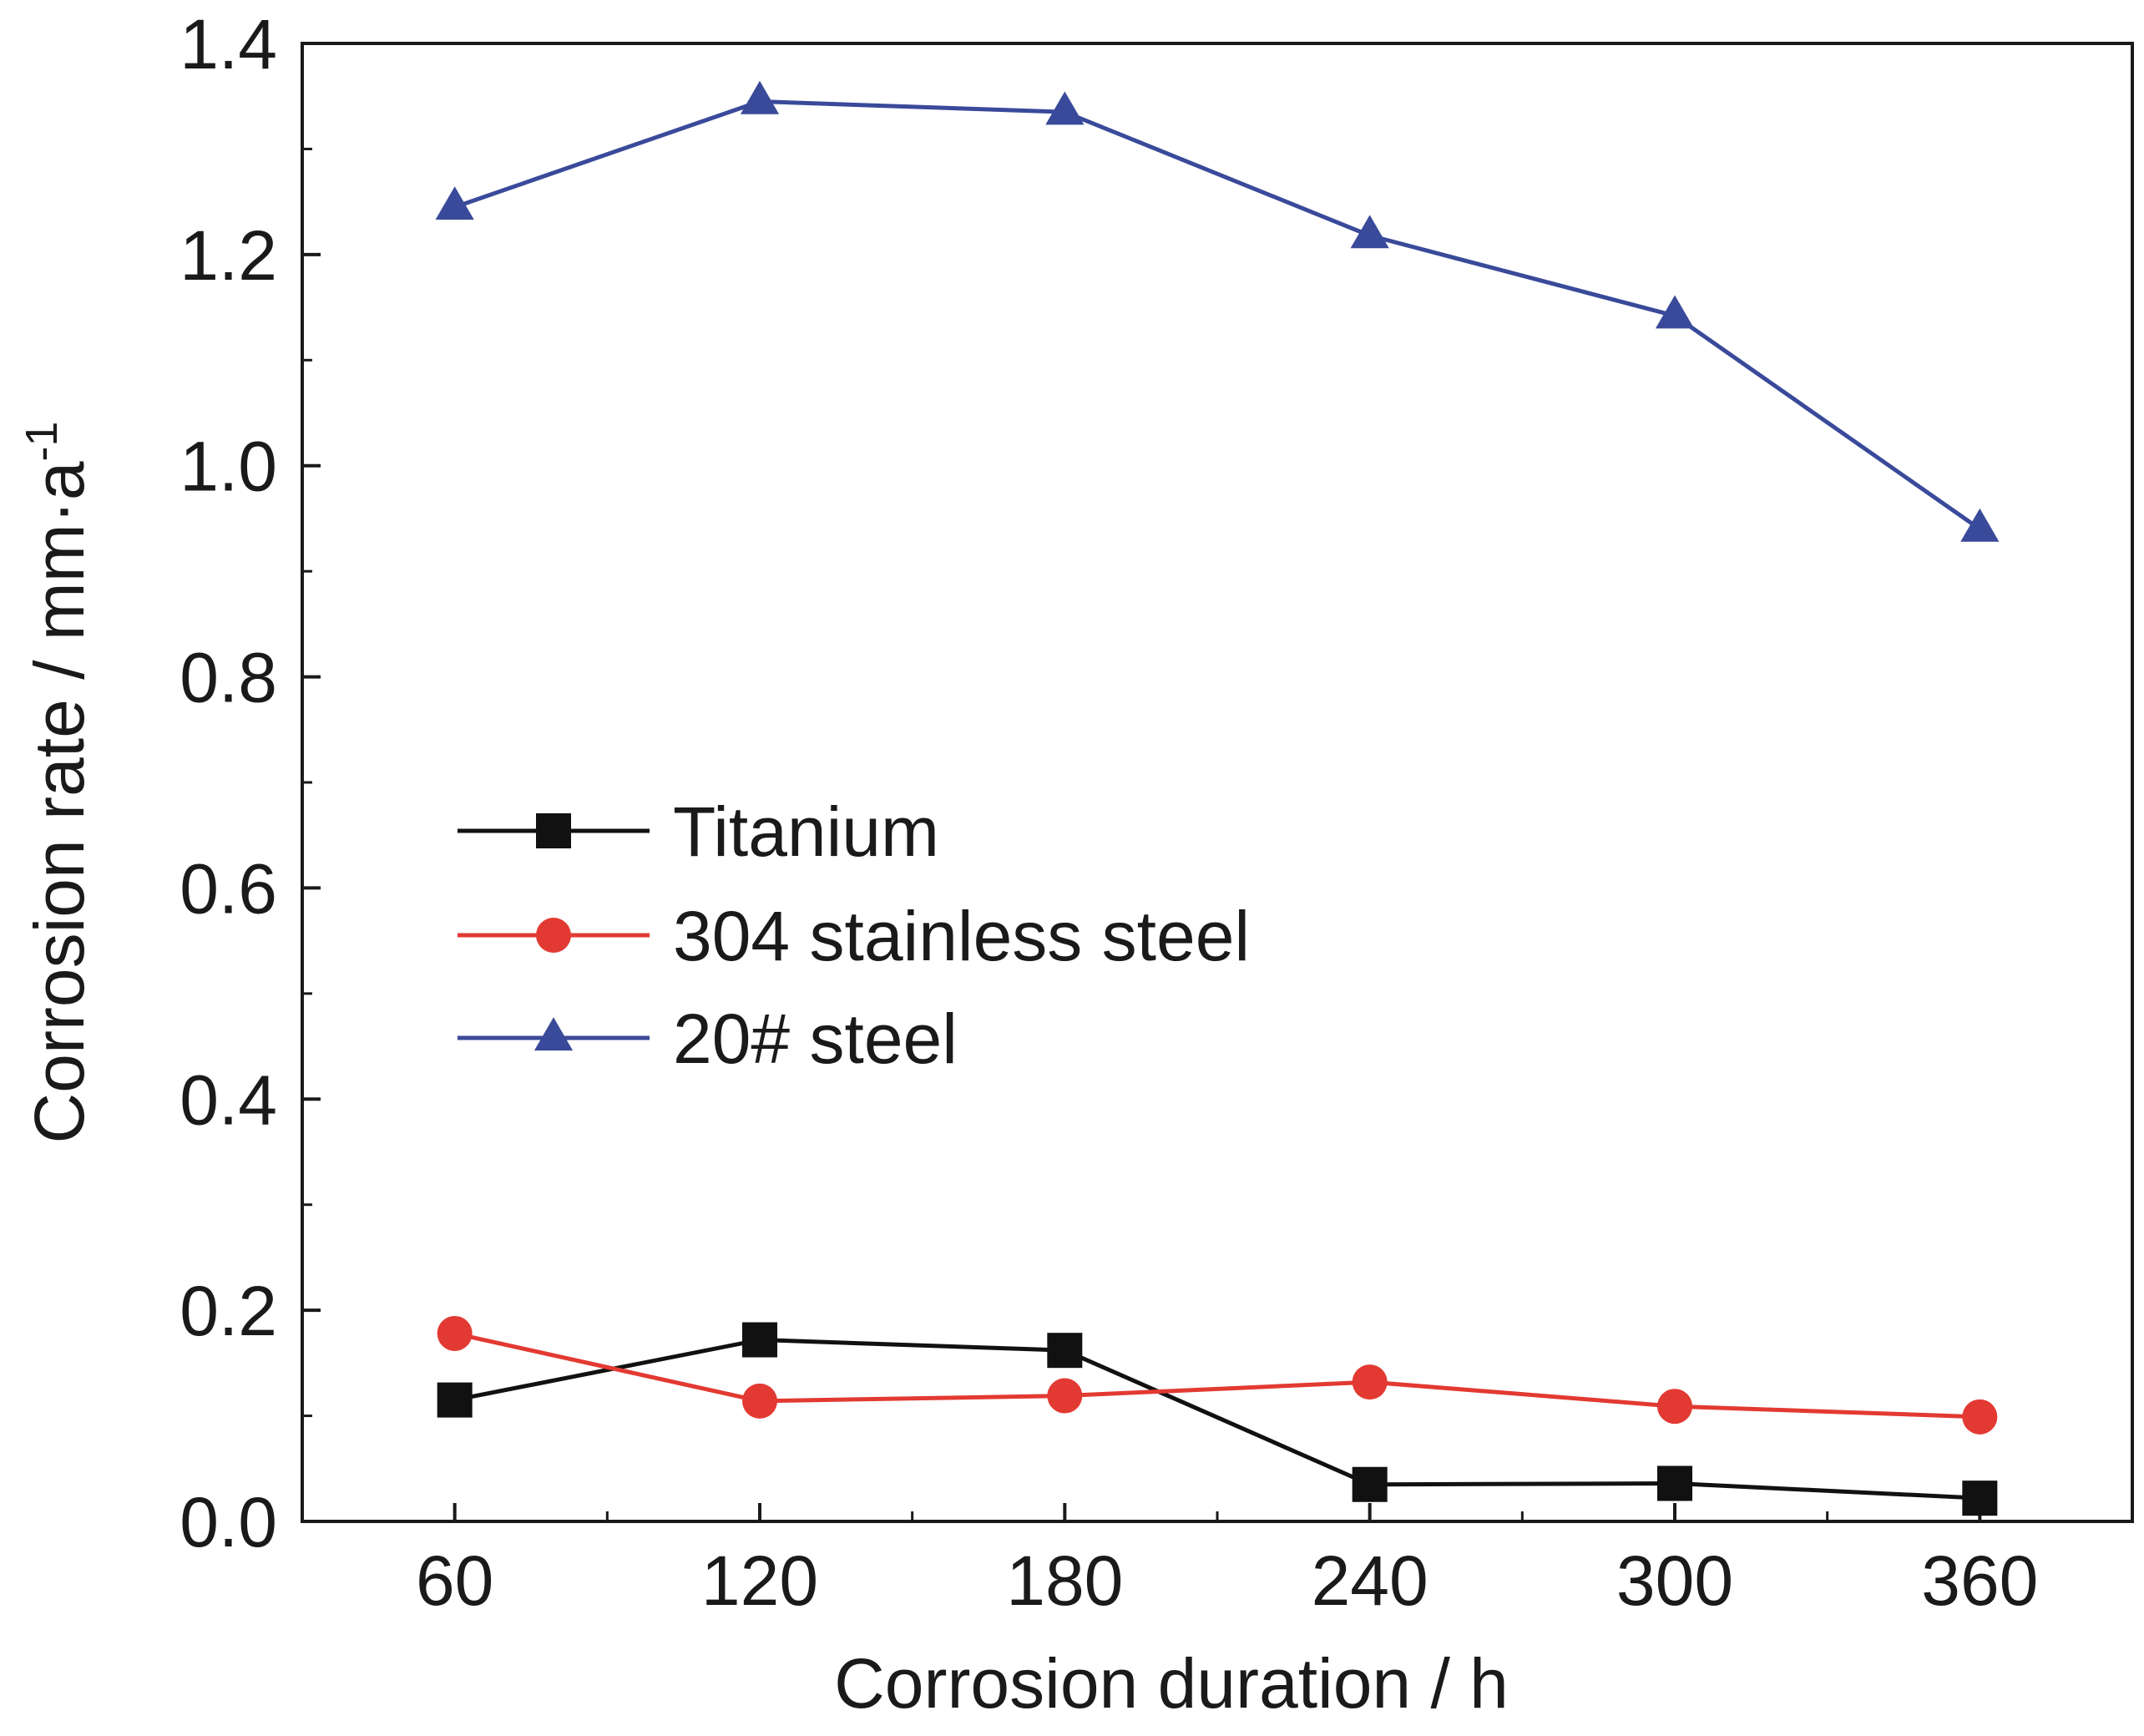  Describe the element at coordinates (553, 1034) in the screenshot. I see `legend-marker-triangle` at that location.